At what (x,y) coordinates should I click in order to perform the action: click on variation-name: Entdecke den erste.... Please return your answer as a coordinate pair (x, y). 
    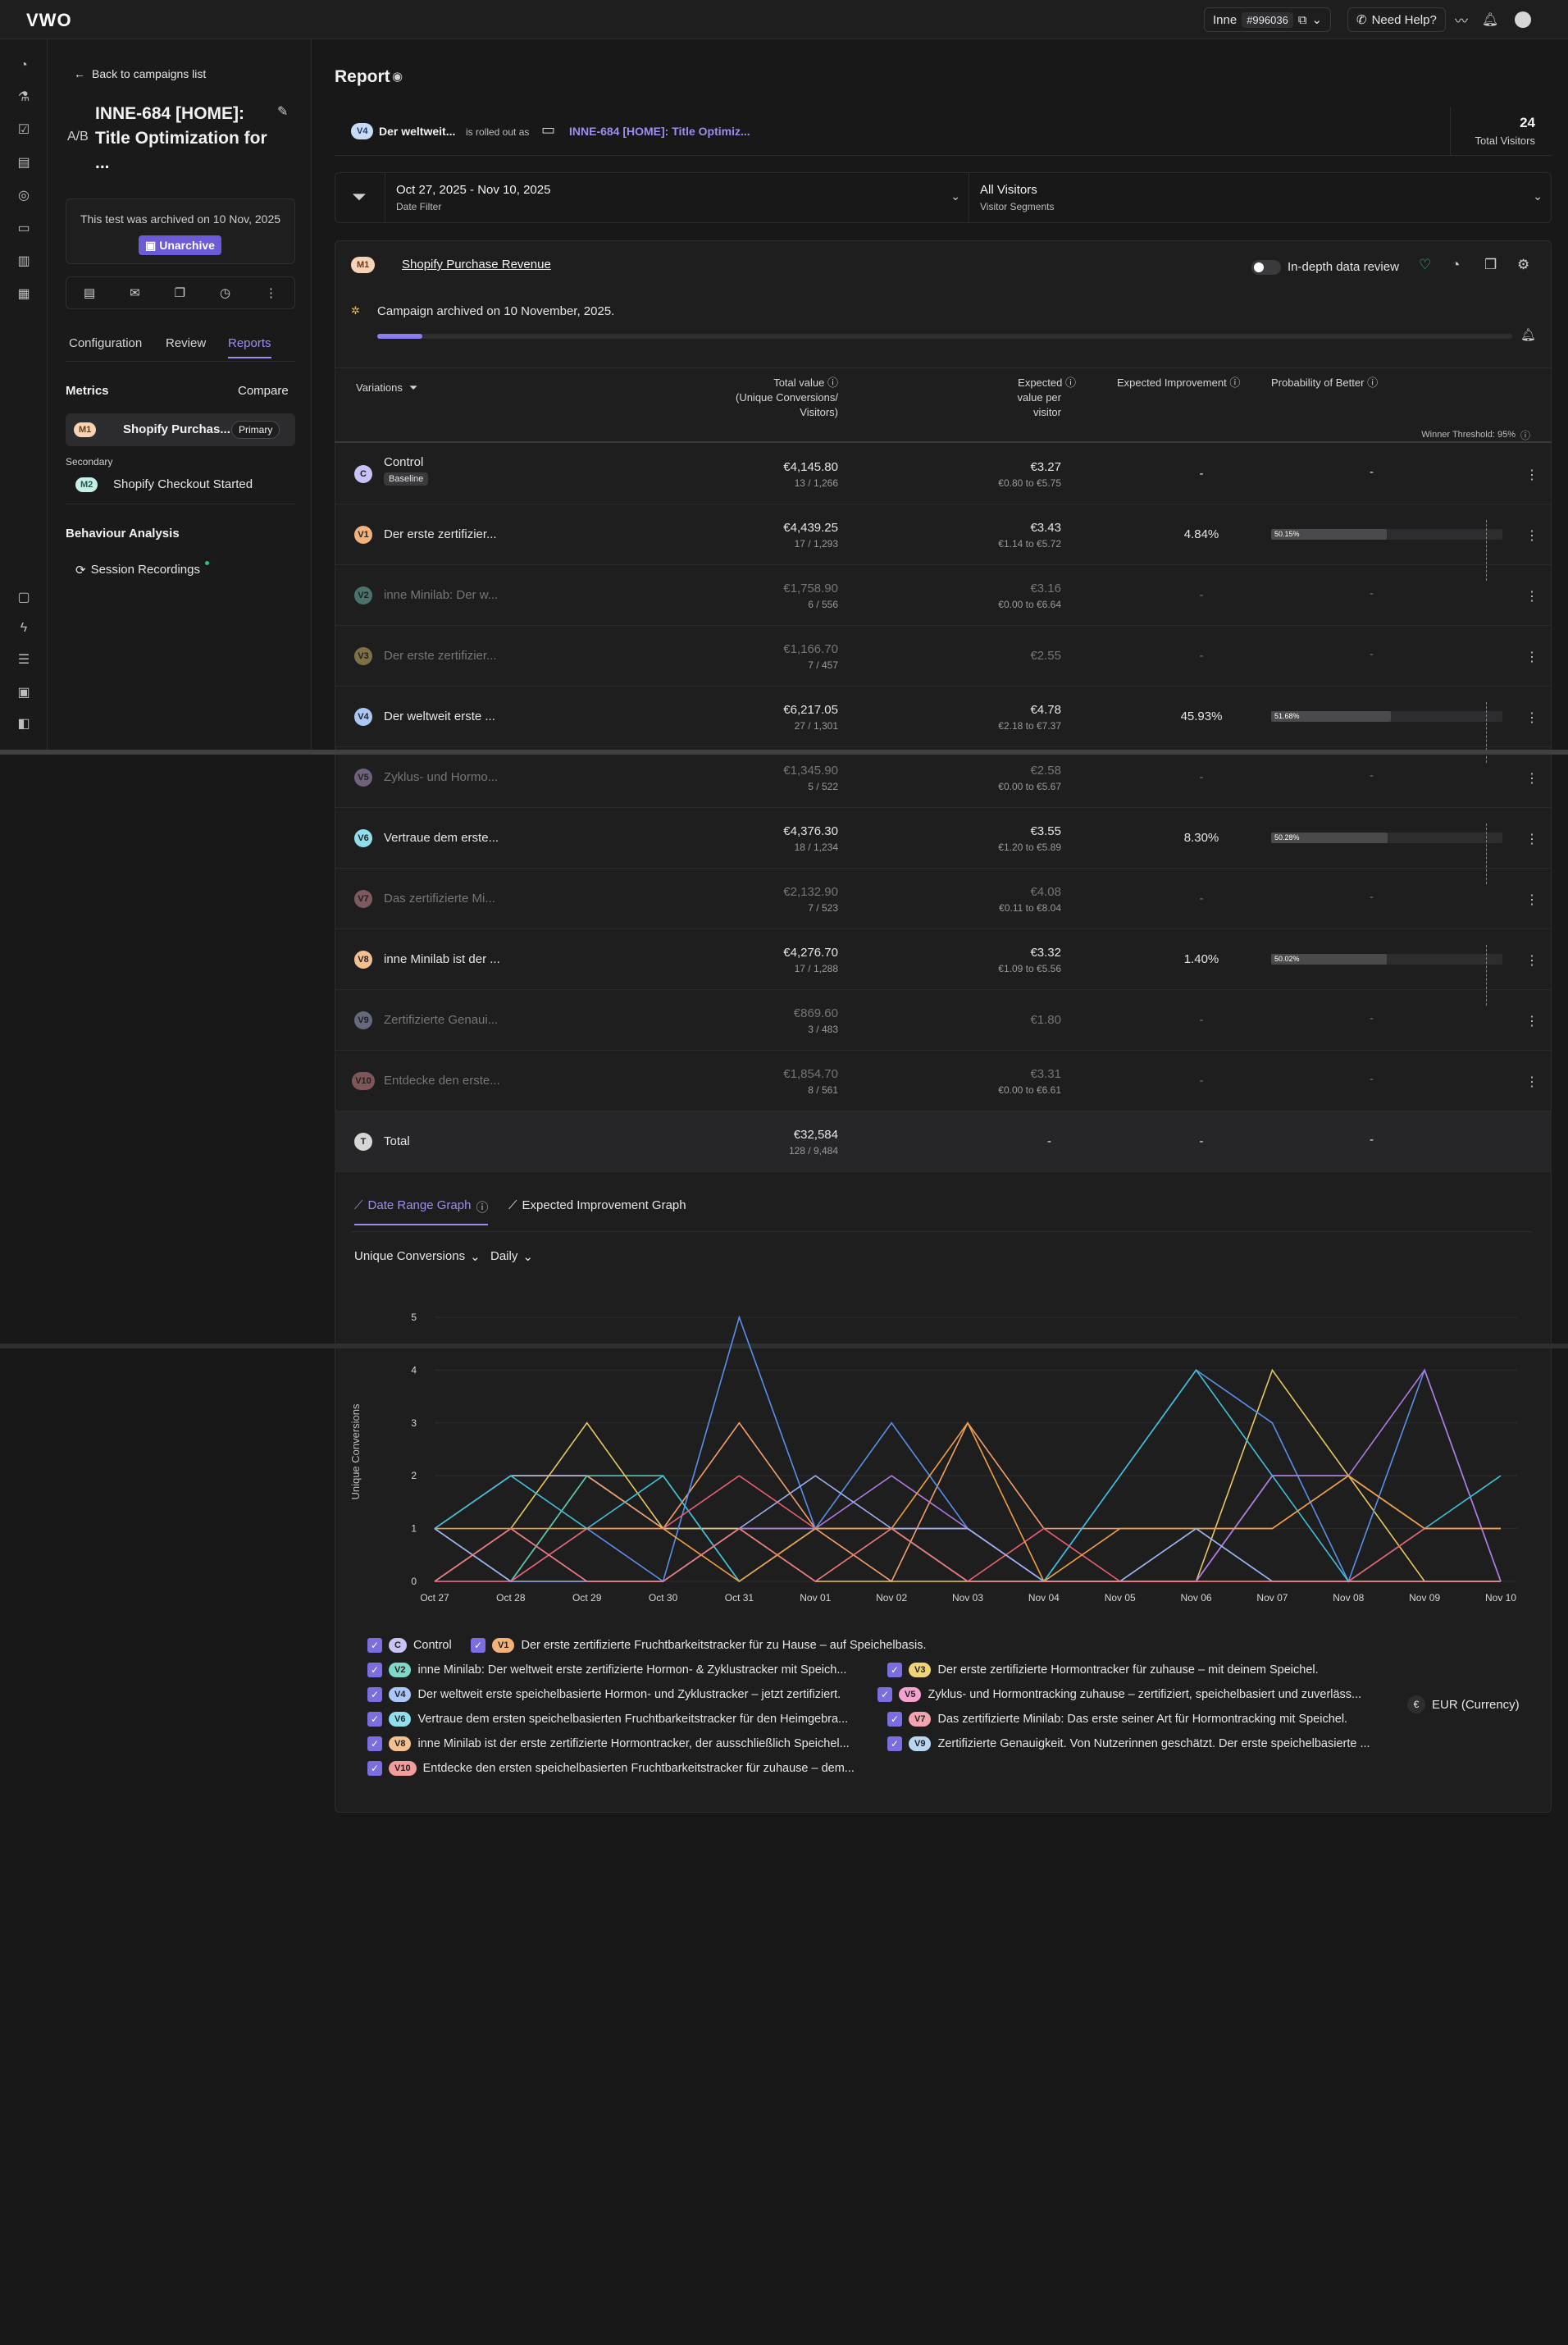
    Looking at the image, I should click on (442, 1081).